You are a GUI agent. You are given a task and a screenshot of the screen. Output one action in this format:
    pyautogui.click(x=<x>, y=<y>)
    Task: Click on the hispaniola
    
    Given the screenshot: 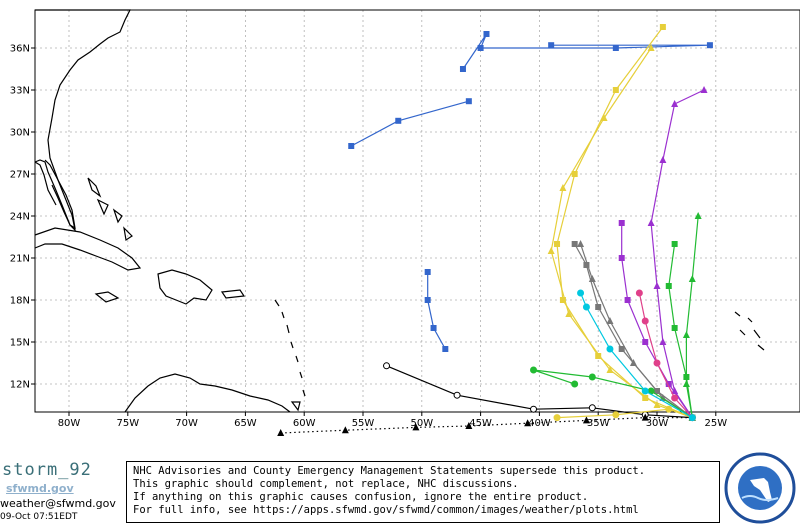 What is the action you would take?
    pyautogui.click(x=185, y=287)
    